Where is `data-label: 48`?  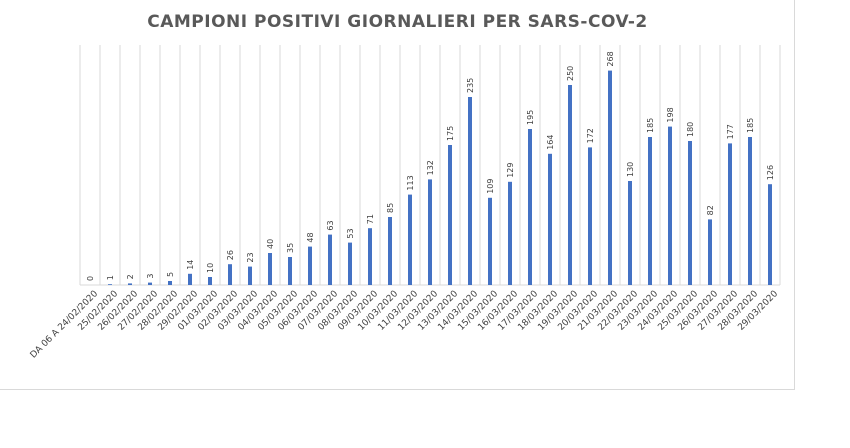 data-label: 48 is located at coordinates (310, 237).